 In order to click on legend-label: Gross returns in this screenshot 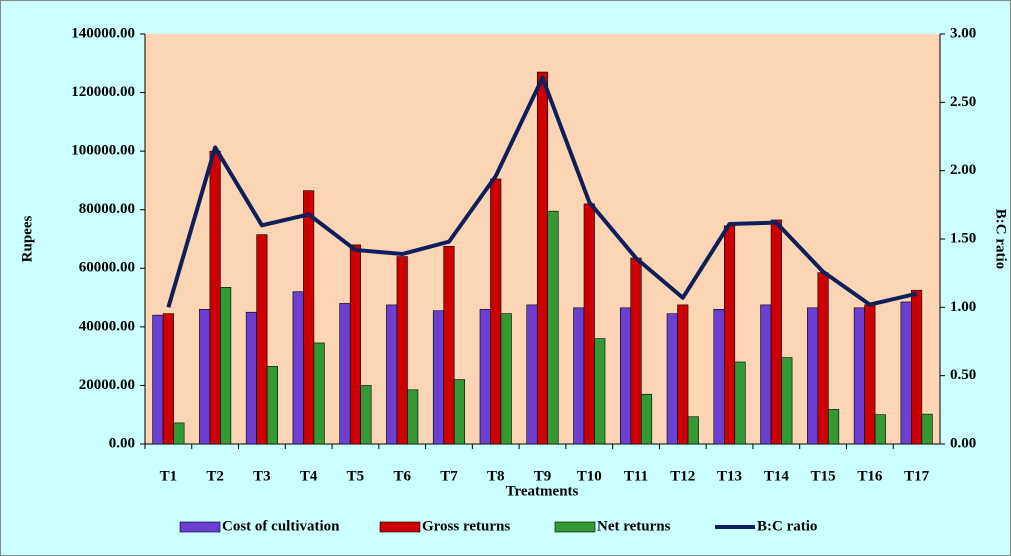, I will do `click(466, 526)`.